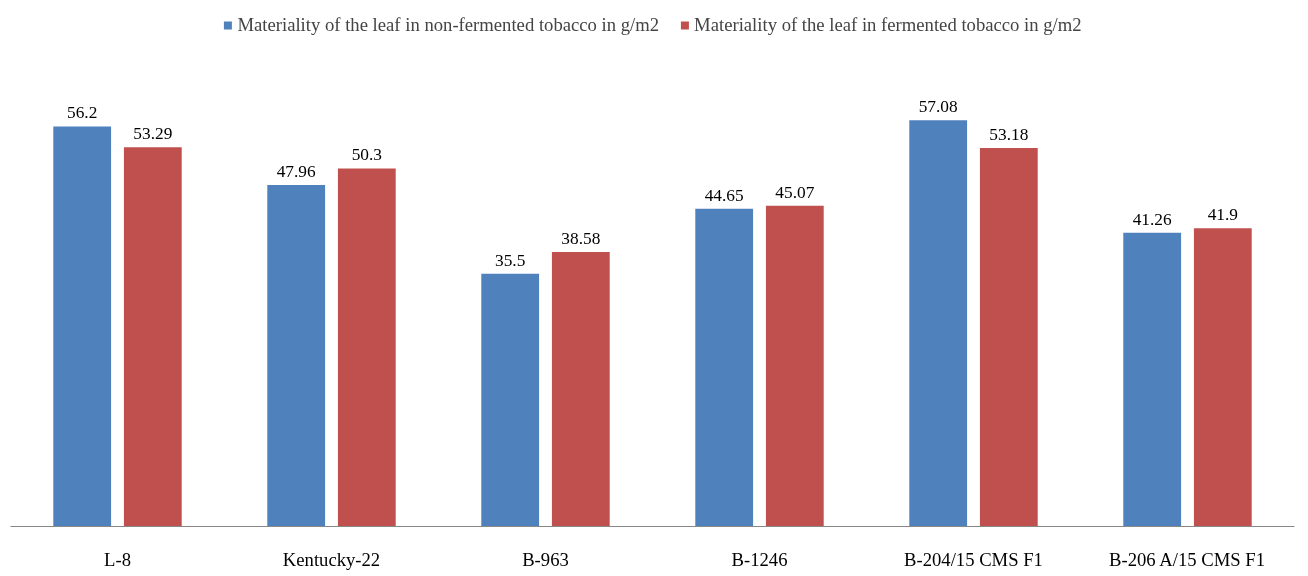  I want to click on data-label: 35.5, so click(510, 260).